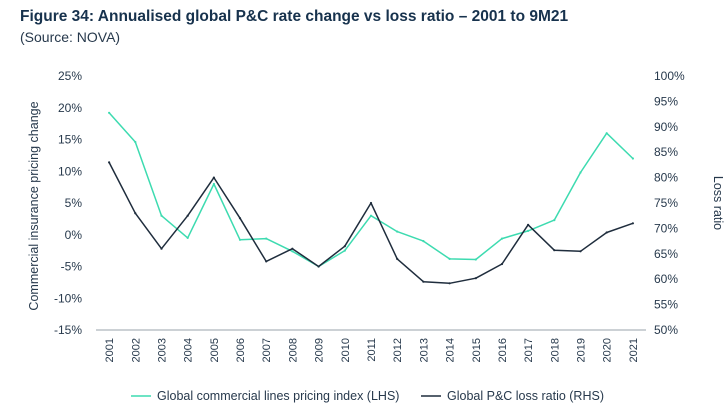  I want to click on left-axis-title: Commercial insurance pricing change, so click(34, 205).